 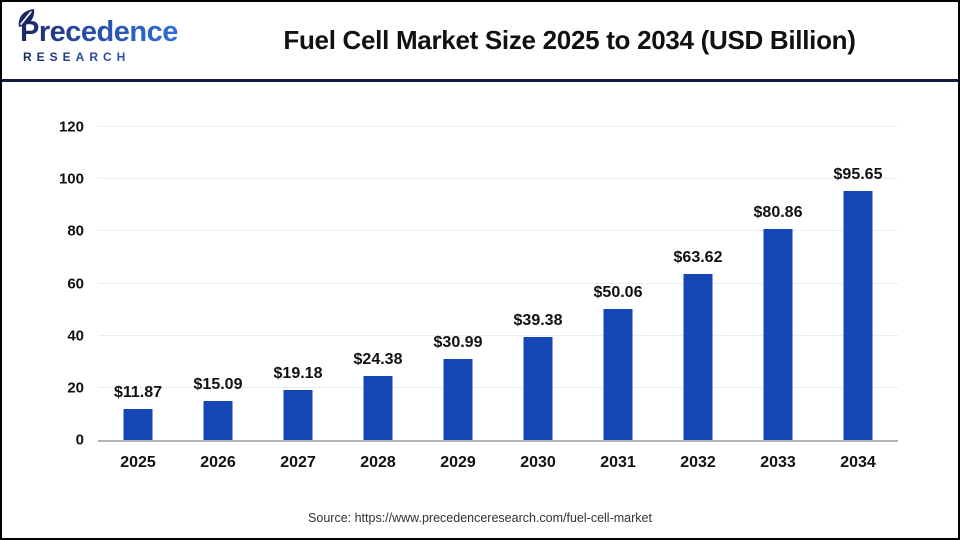 What do you see at coordinates (218, 299) in the screenshot?
I see `bar-slot: $15.09 2026` at bounding box center [218, 299].